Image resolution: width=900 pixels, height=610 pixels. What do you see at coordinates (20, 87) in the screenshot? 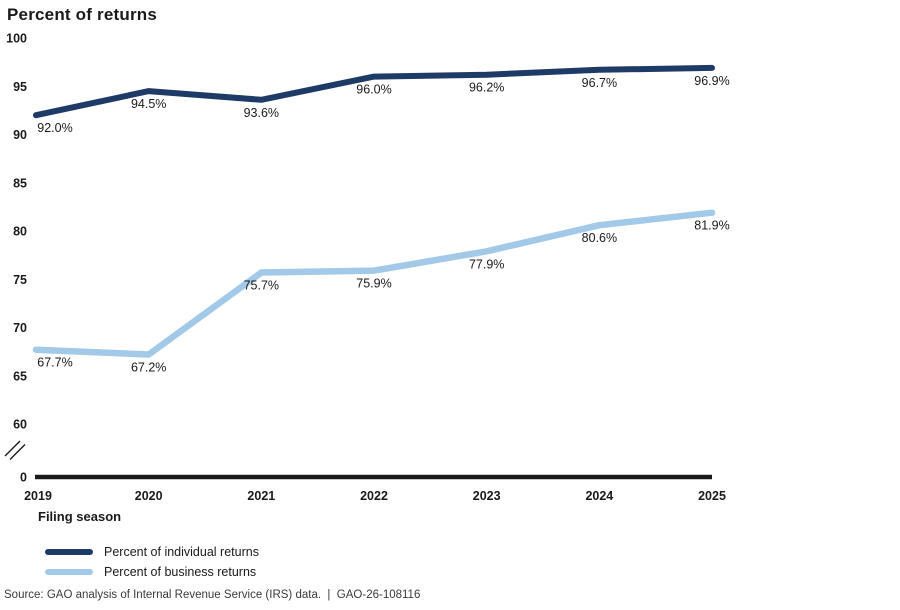
I see `y-axis-tick-label: 95` at bounding box center [20, 87].